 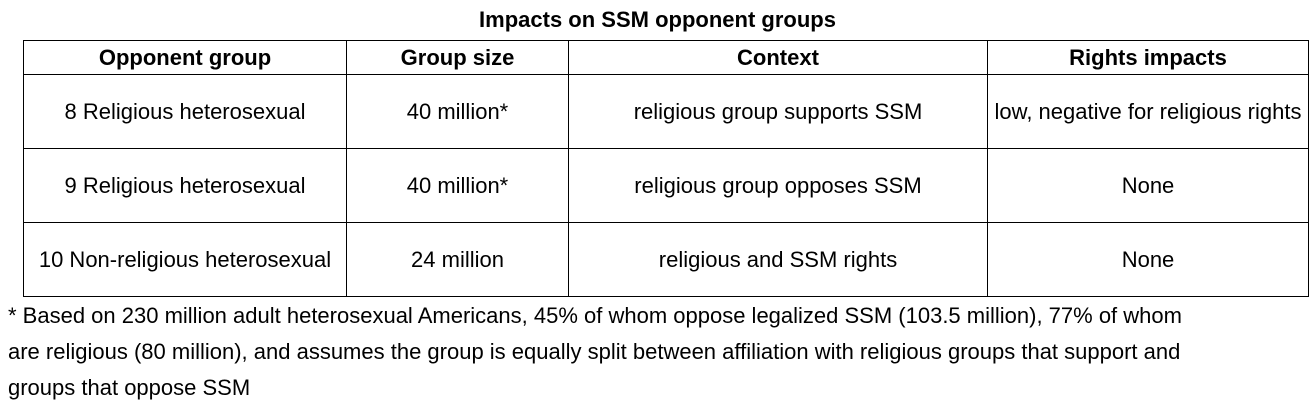 I want to click on cell-context: religious and SSM rights, so click(x=778, y=259).